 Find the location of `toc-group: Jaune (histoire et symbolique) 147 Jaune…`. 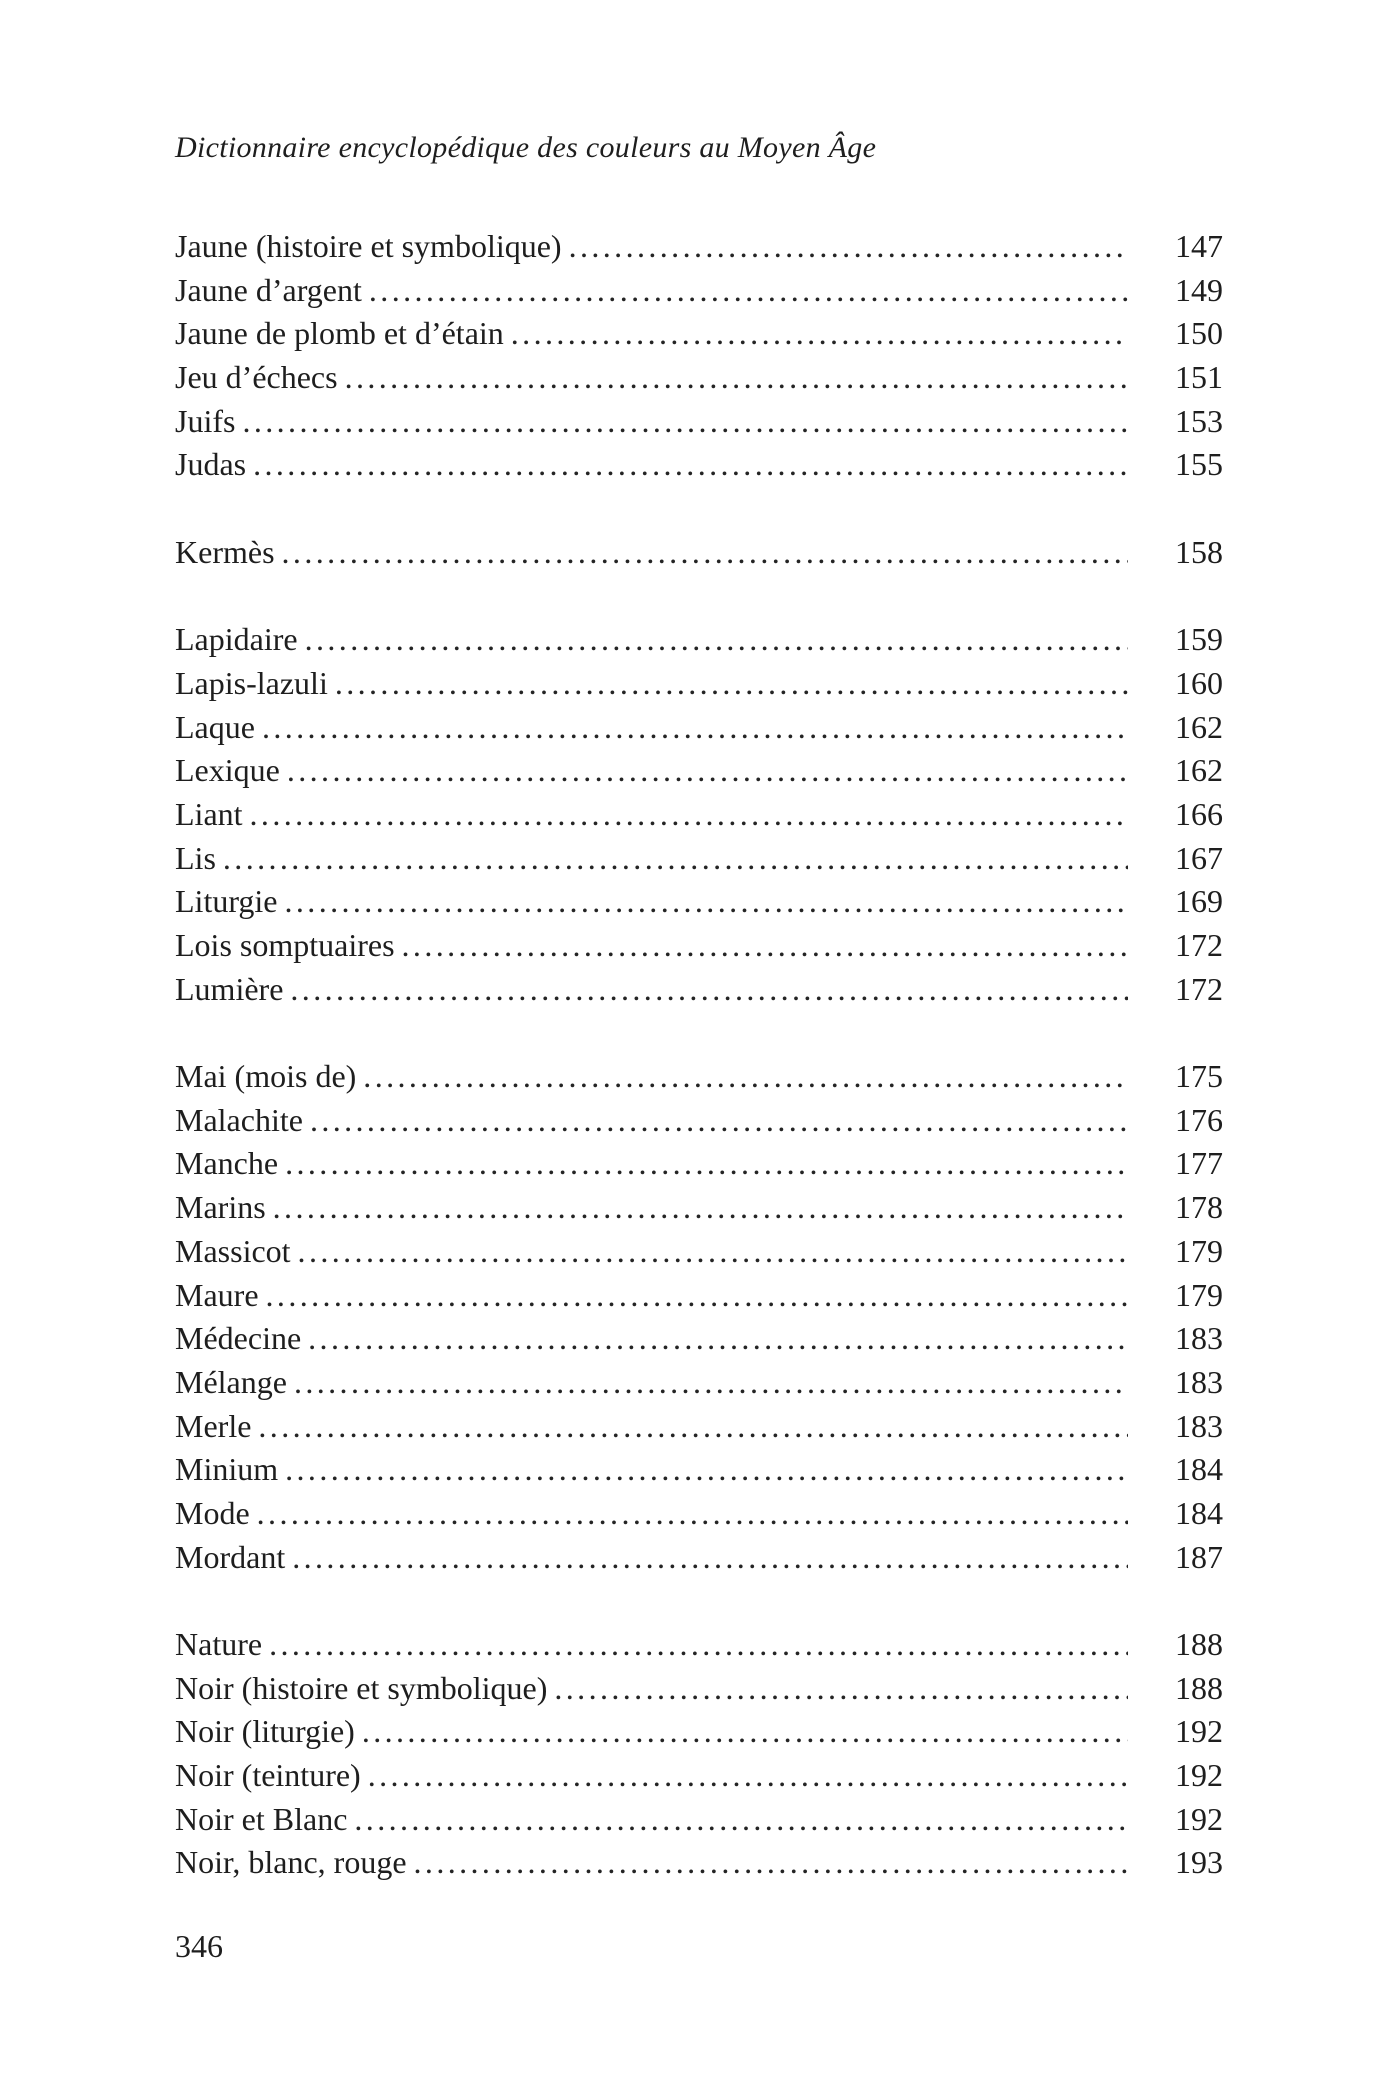

toc-group: Jaune (histoire et symbolique) 147 Jaune… is located at coordinates (699, 356).